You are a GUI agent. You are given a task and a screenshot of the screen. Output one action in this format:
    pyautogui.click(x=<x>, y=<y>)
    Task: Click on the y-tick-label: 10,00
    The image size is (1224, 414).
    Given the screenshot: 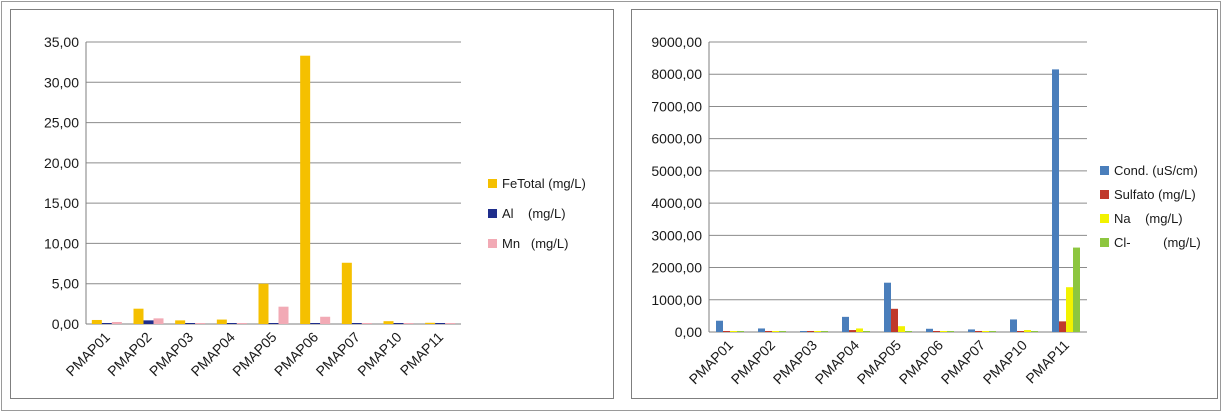 What is the action you would take?
    pyautogui.click(x=61, y=243)
    